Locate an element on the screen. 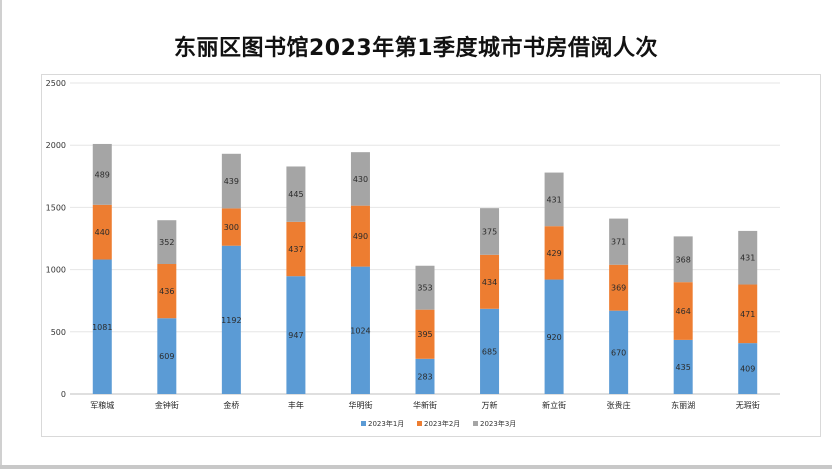 The image size is (832, 469). data-label: 429 is located at coordinates (553, 253).